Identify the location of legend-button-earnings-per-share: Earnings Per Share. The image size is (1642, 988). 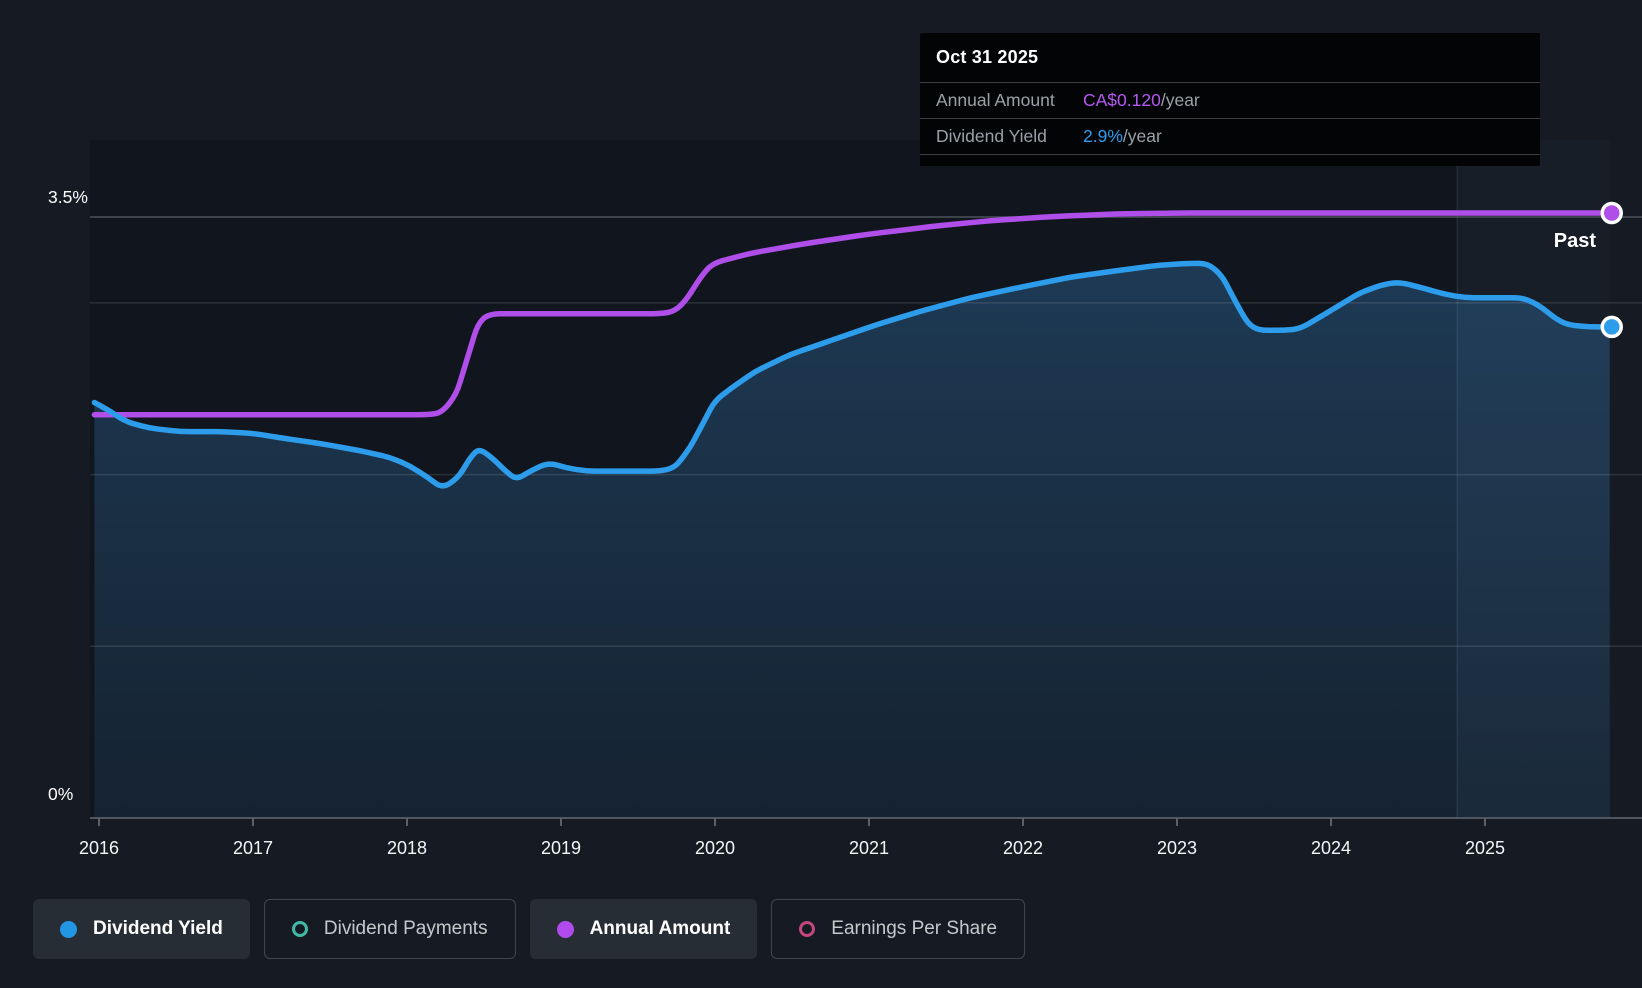
(898, 929).